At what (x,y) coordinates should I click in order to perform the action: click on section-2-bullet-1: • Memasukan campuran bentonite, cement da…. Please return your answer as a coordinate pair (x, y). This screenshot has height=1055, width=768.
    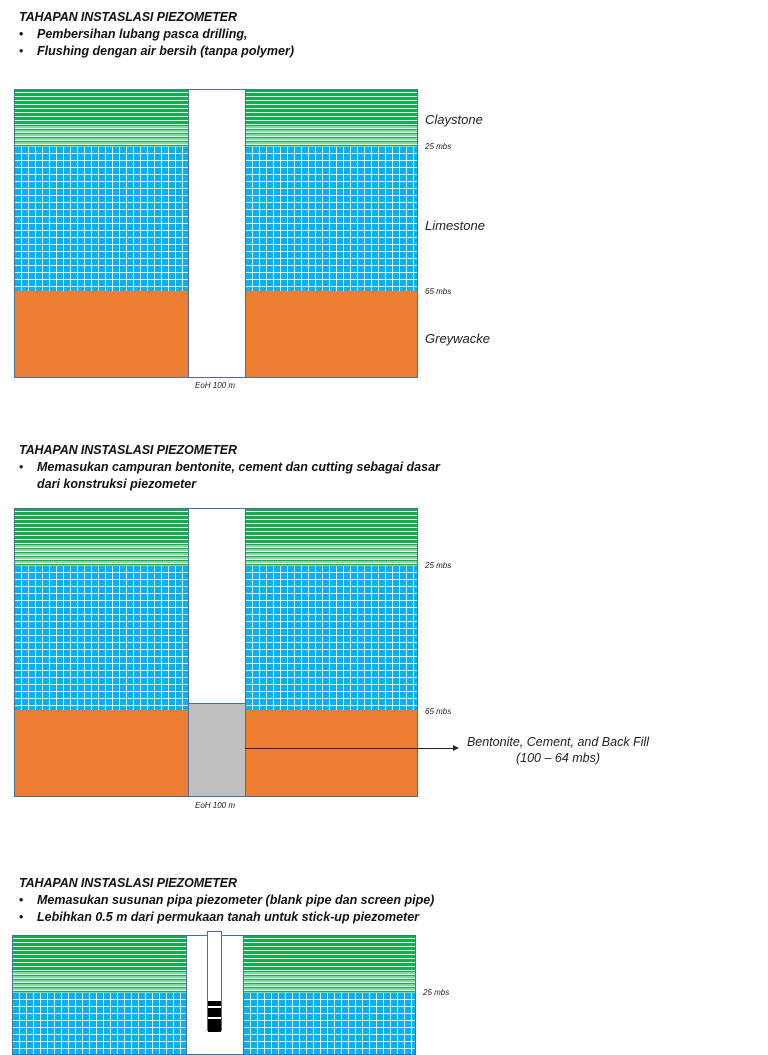
    Looking at the image, I should click on (229, 467).